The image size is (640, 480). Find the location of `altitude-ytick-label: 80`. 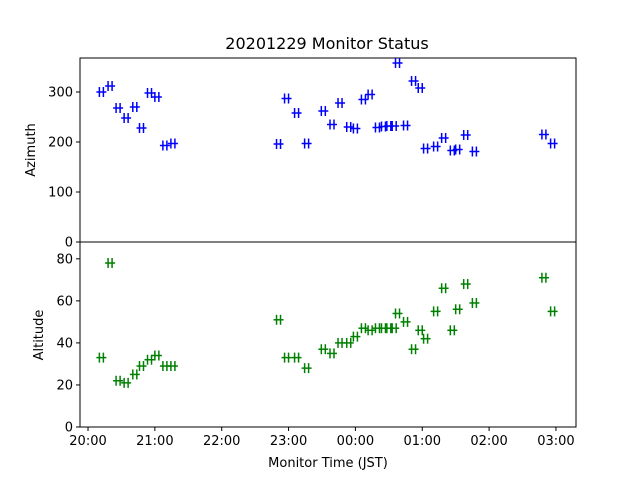

altitude-ytick-label: 80 is located at coordinates (64, 259).